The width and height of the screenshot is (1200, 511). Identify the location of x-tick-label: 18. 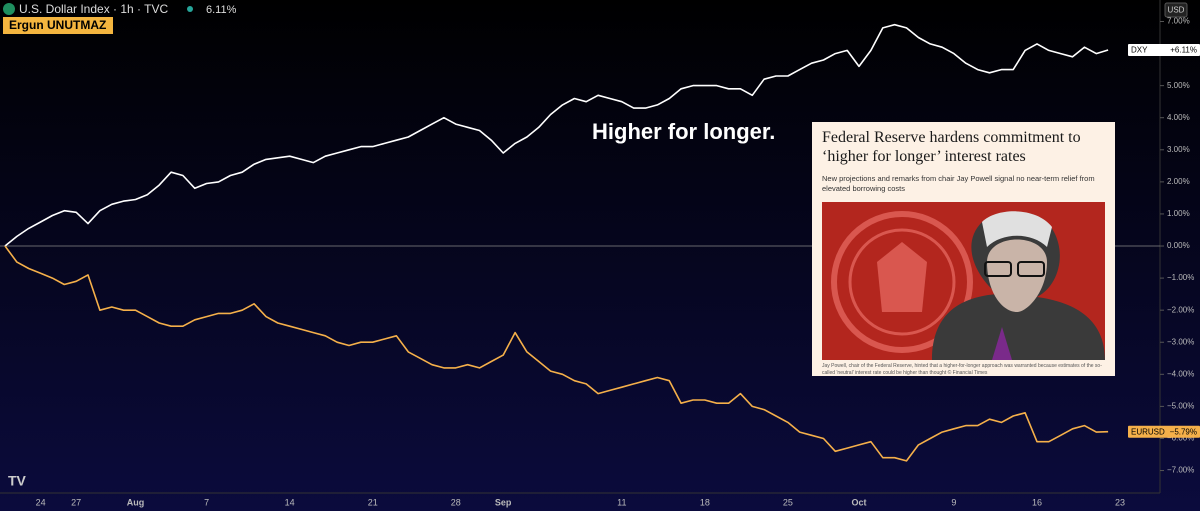
(705, 502).